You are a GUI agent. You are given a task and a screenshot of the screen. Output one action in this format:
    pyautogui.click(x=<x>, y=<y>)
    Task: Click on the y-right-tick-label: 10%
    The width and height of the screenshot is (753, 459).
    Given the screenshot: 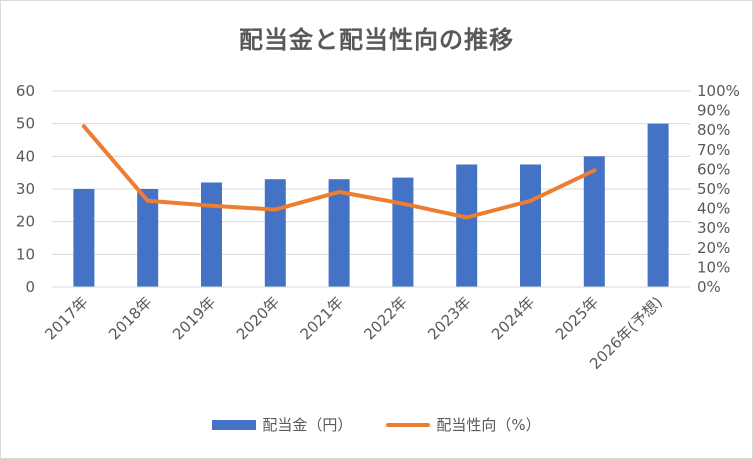 What is the action you would take?
    pyautogui.click(x=713, y=267)
    